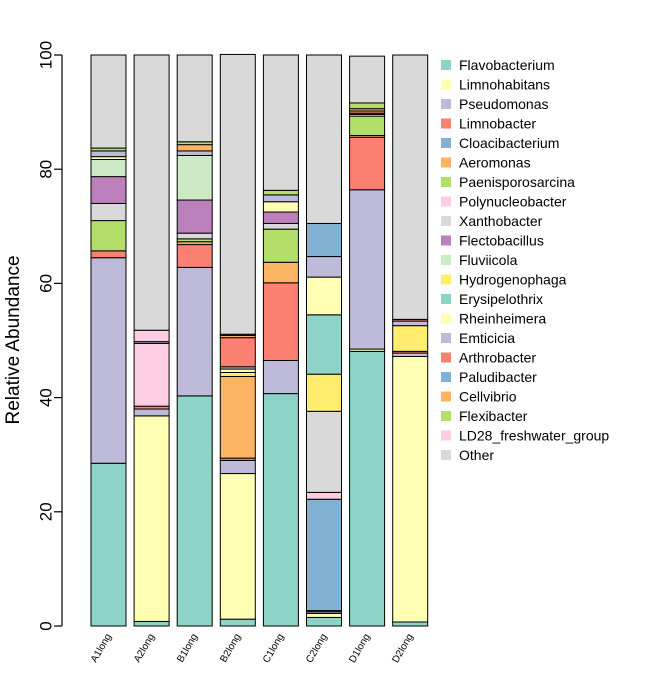  What do you see at coordinates (46, 511) in the screenshot?
I see `y-tick-label: 20` at bounding box center [46, 511].